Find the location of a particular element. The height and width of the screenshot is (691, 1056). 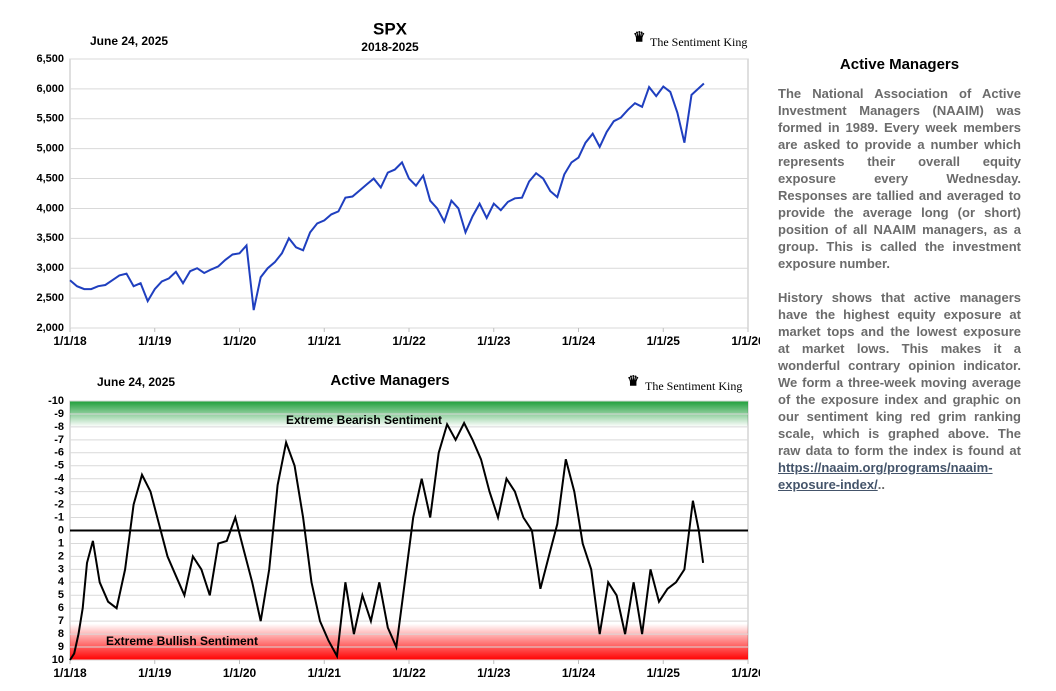

y-tick-label: 6 is located at coordinates (61, 608).